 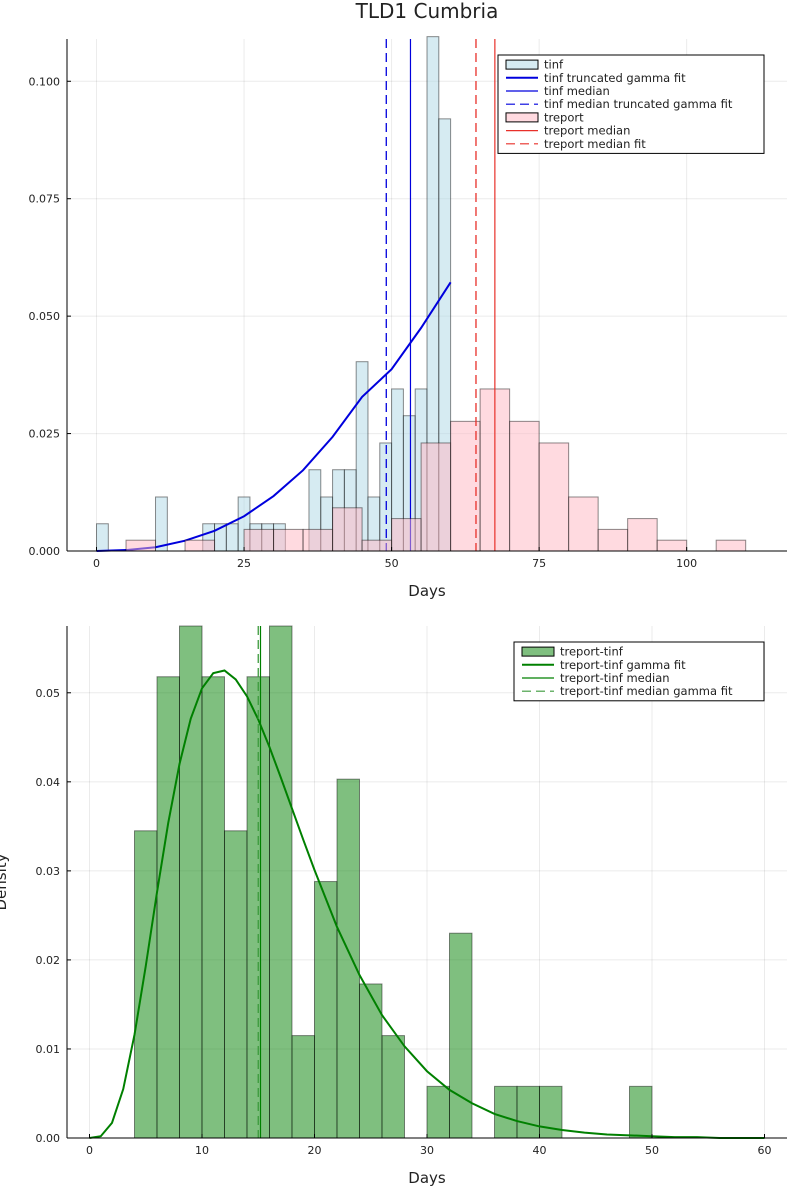 What do you see at coordinates (686, 563) in the screenshot?
I see `x-tick-label: 100` at bounding box center [686, 563].